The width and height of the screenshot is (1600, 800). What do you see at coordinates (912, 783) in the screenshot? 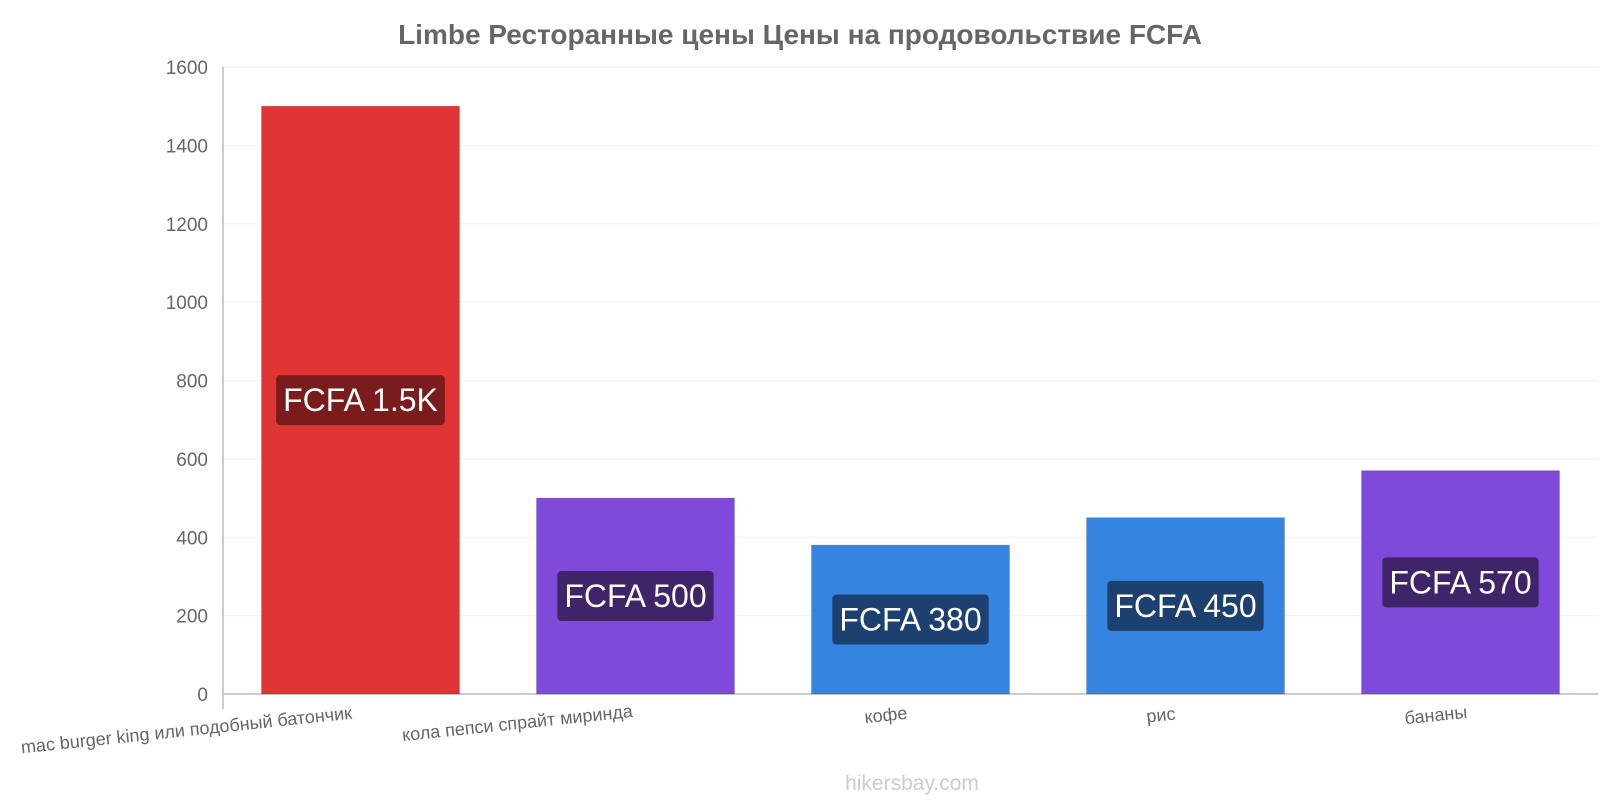
I see `watermark: hikersbay.com` at bounding box center [912, 783].